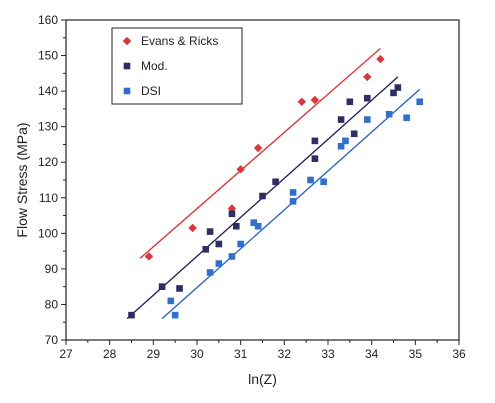 Image resolution: width=495 pixels, height=403 pixels. Describe the element at coordinates (48, 91) in the screenshot. I see `y-tick-label: 140` at that location.